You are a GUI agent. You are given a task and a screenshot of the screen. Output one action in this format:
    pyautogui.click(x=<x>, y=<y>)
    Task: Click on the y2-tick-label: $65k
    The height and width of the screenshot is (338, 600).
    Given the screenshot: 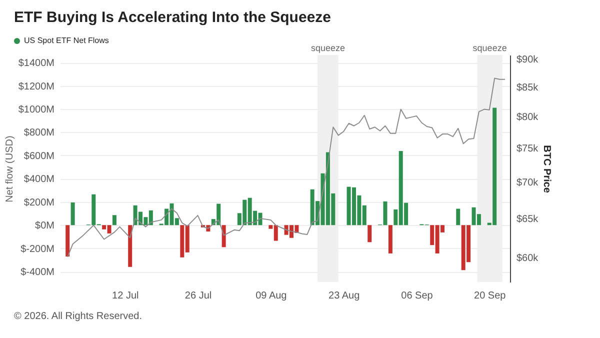 What is the action you would take?
    pyautogui.click(x=528, y=219)
    